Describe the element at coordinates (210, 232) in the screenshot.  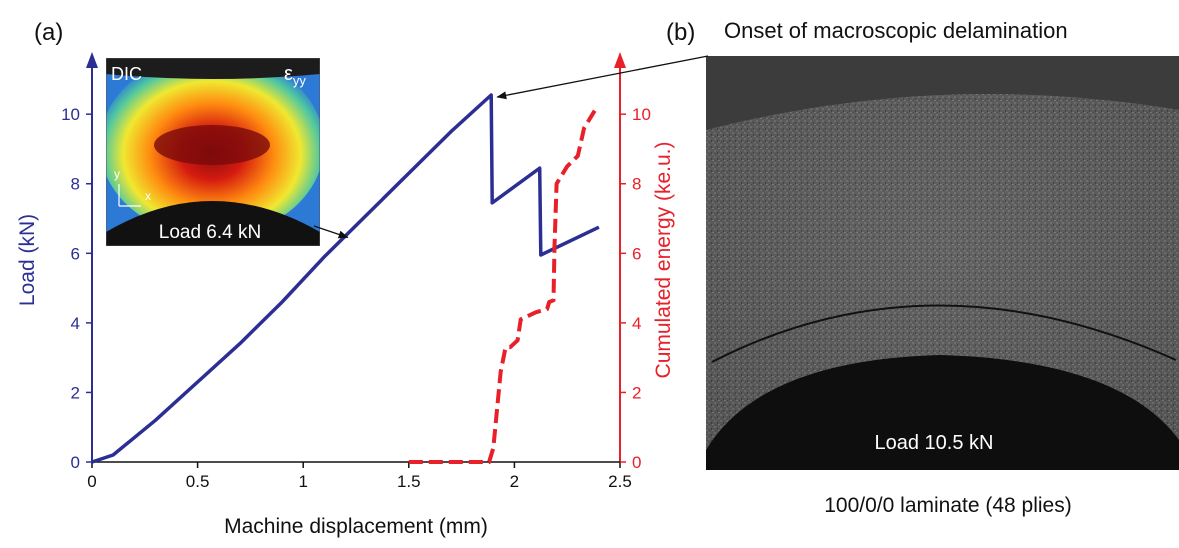
I see `inset-load-label: Load 6.4 kN` at that location.